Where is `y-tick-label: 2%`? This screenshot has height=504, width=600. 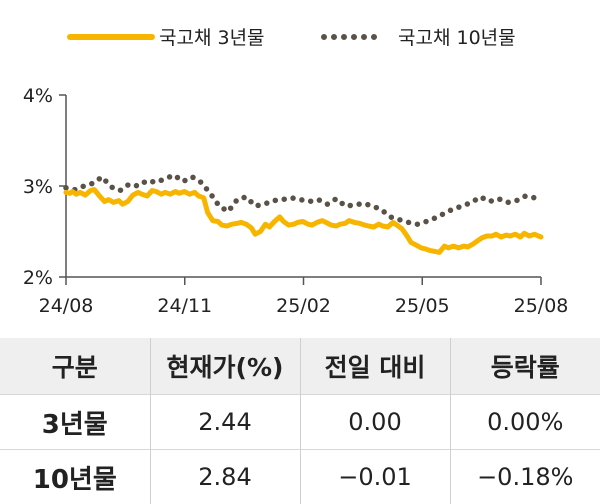 y-tick-label: 2% is located at coordinates (38, 278).